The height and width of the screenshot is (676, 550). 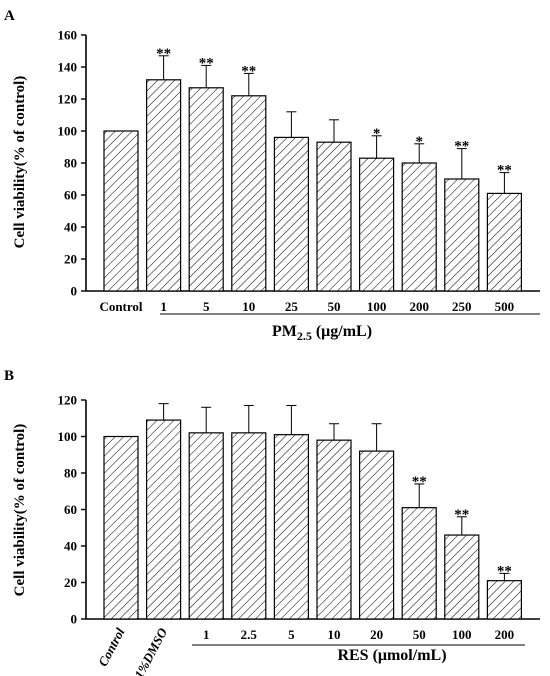 What do you see at coordinates (149, 650) in the screenshot?
I see `panel-b-x-tick-label: 0.1%DMSO` at bounding box center [149, 650].